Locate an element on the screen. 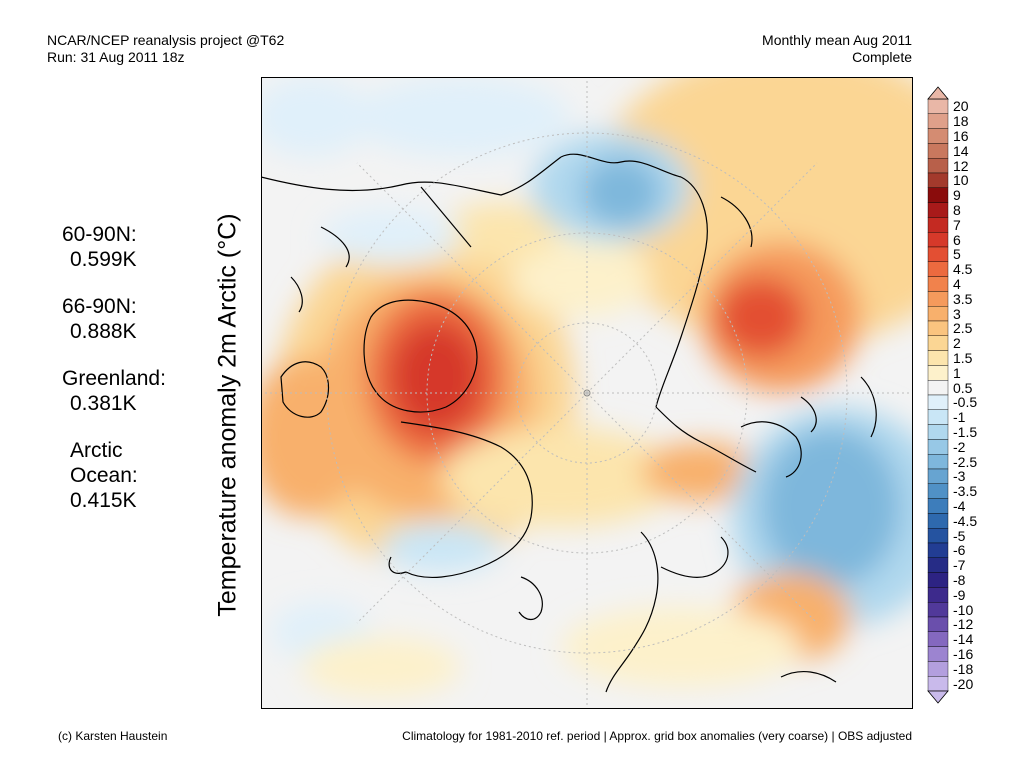 The image size is (1024, 768). colorbar-tick-label: 3.5 is located at coordinates (963, 298).